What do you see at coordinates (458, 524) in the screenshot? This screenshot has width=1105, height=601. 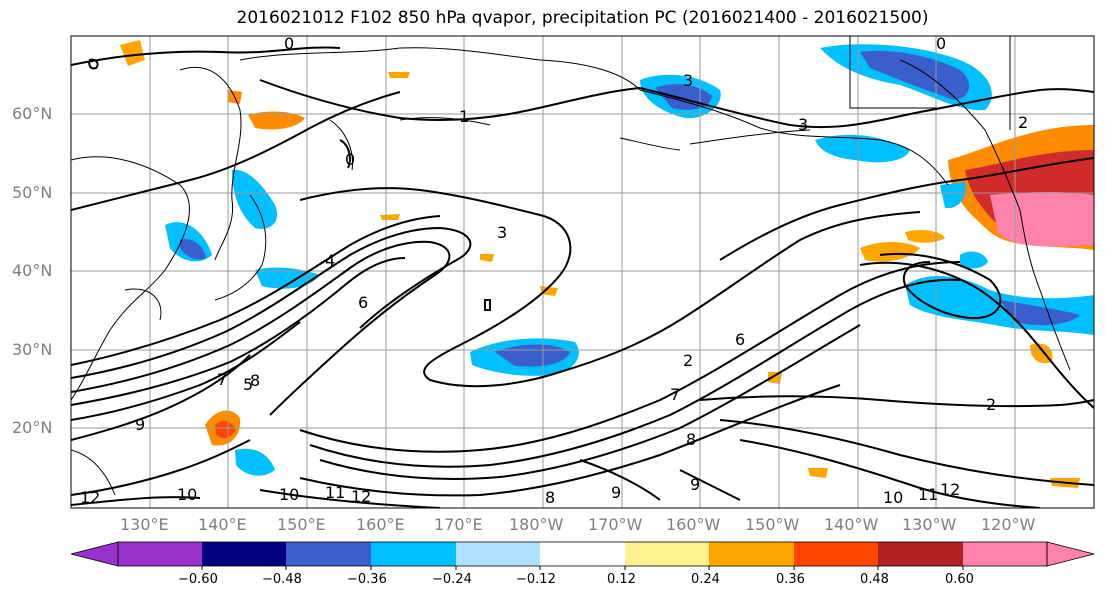 I see `lon-label: 170°E` at bounding box center [458, 524].